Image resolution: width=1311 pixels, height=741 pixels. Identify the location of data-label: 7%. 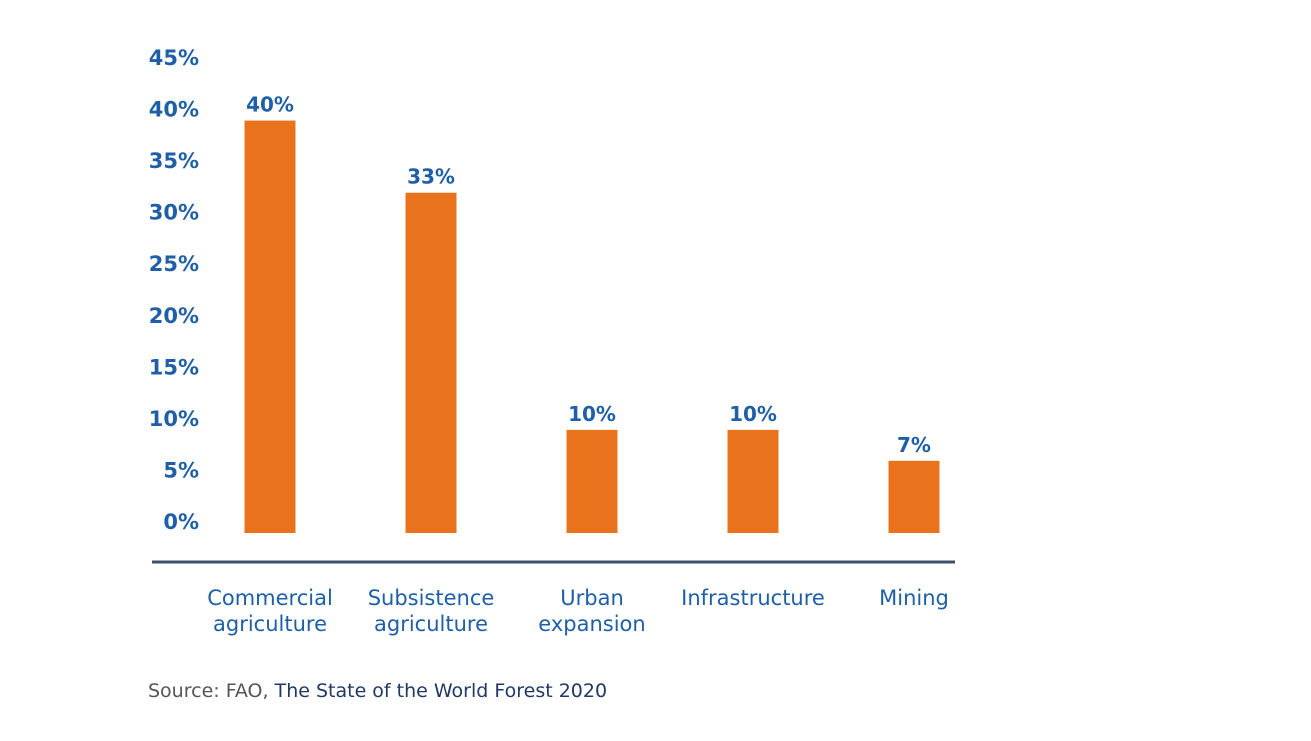
(914, 445).